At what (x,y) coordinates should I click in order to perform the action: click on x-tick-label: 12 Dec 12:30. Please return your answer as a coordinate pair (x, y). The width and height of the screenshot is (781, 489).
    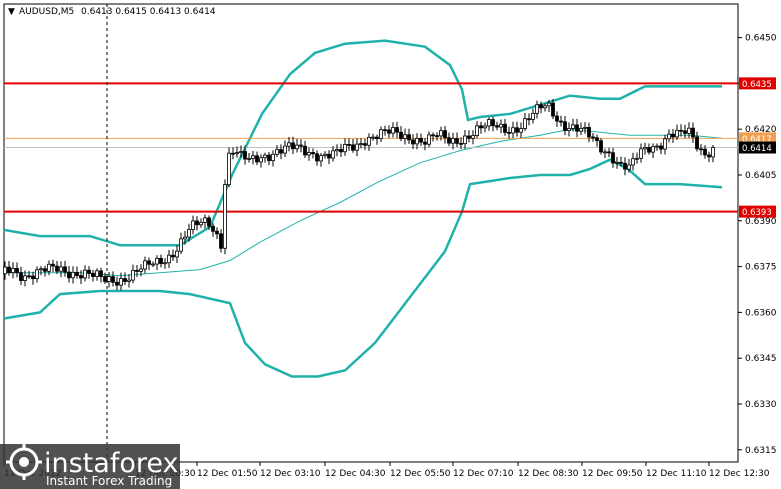
    Looking at the image, I should click on (739, 474).